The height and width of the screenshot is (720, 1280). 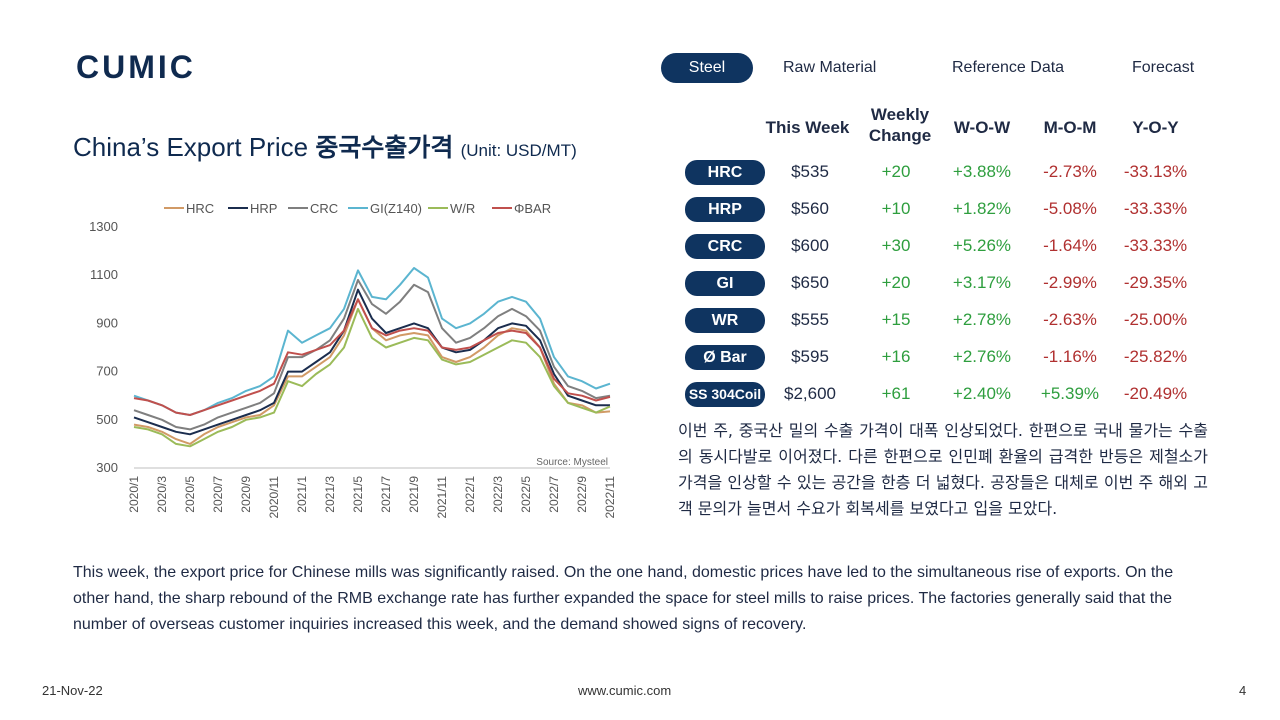 I want to click on change-cell: +20, so click(x=896, y=282).